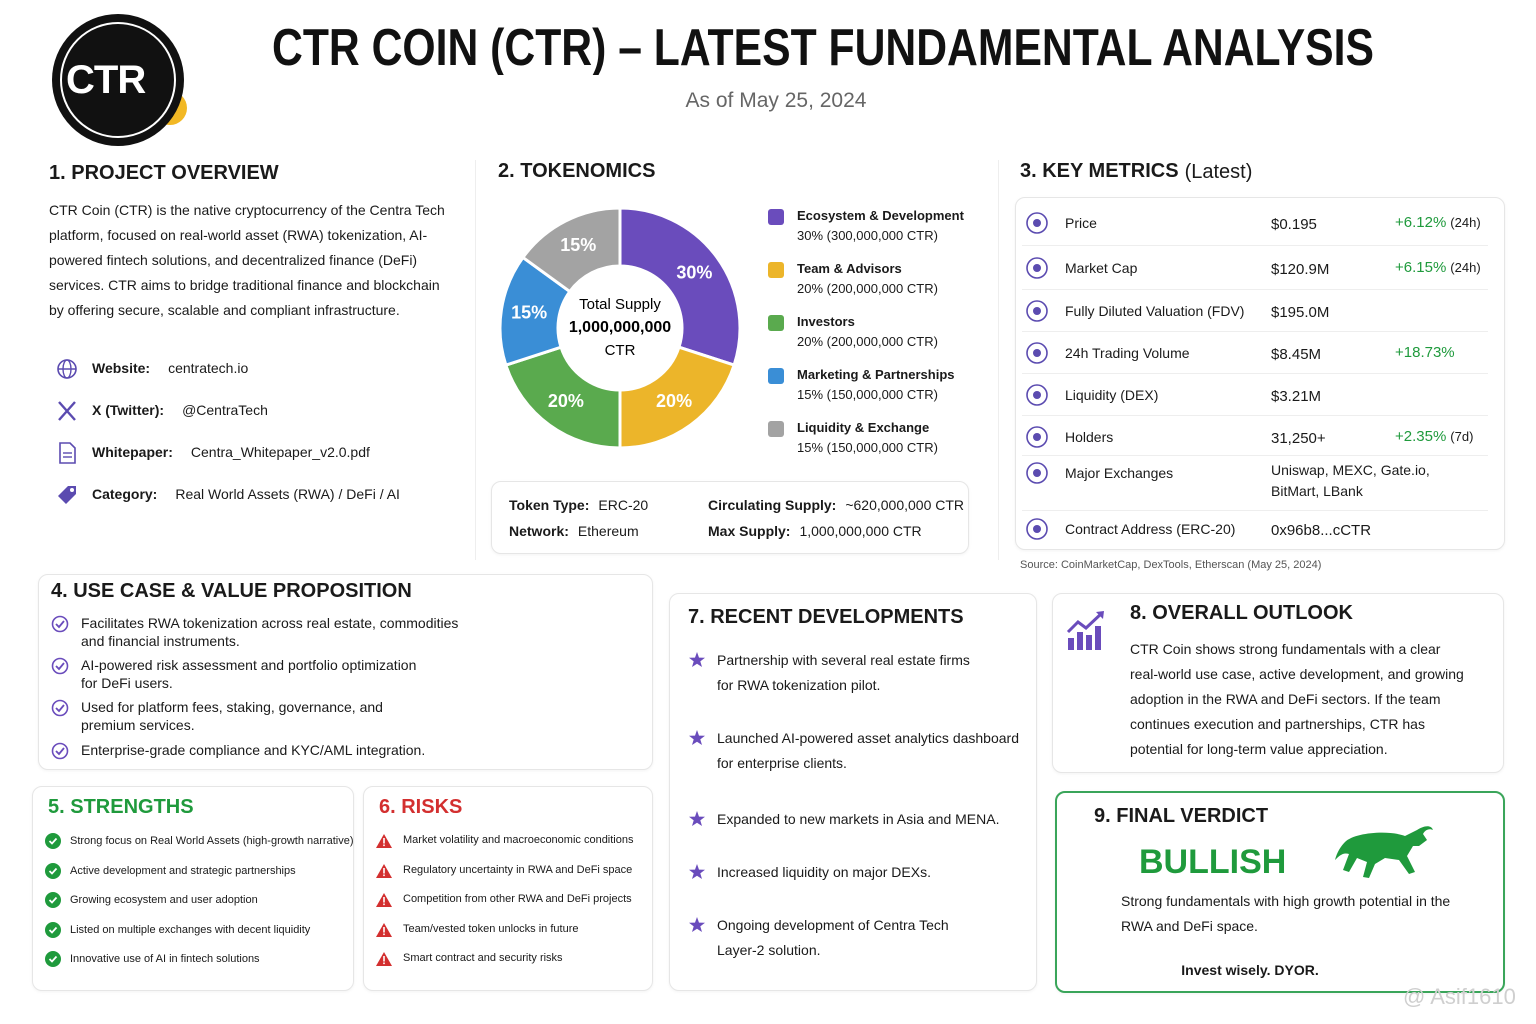  Describe the element at coordinates (508, 888) in the screenshot. I see `risks-box` at that location.